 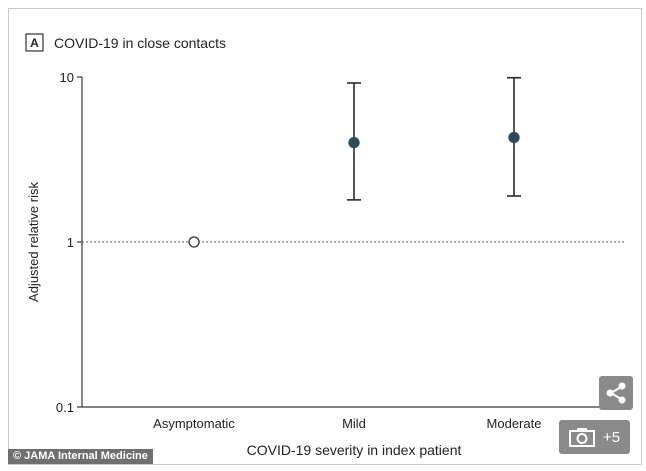 What do you see at coordinates (80, 456) in the screenshot?
I see `image-credit: © JAMA Internal Medicine` at bounding box center [80, 456].